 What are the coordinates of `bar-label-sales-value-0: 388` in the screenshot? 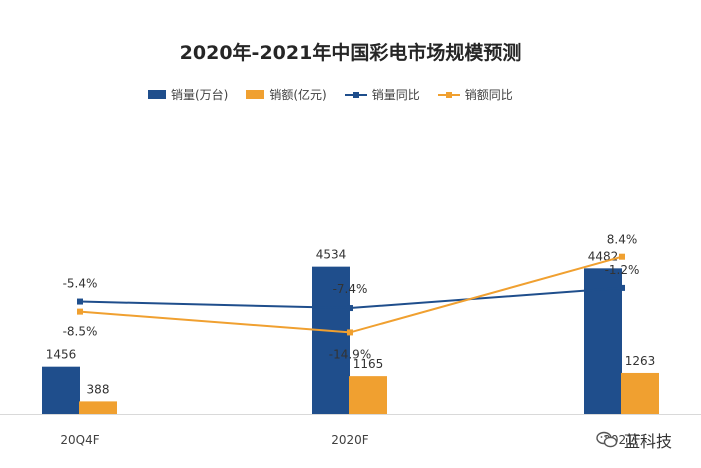 It's located at (98, 389).